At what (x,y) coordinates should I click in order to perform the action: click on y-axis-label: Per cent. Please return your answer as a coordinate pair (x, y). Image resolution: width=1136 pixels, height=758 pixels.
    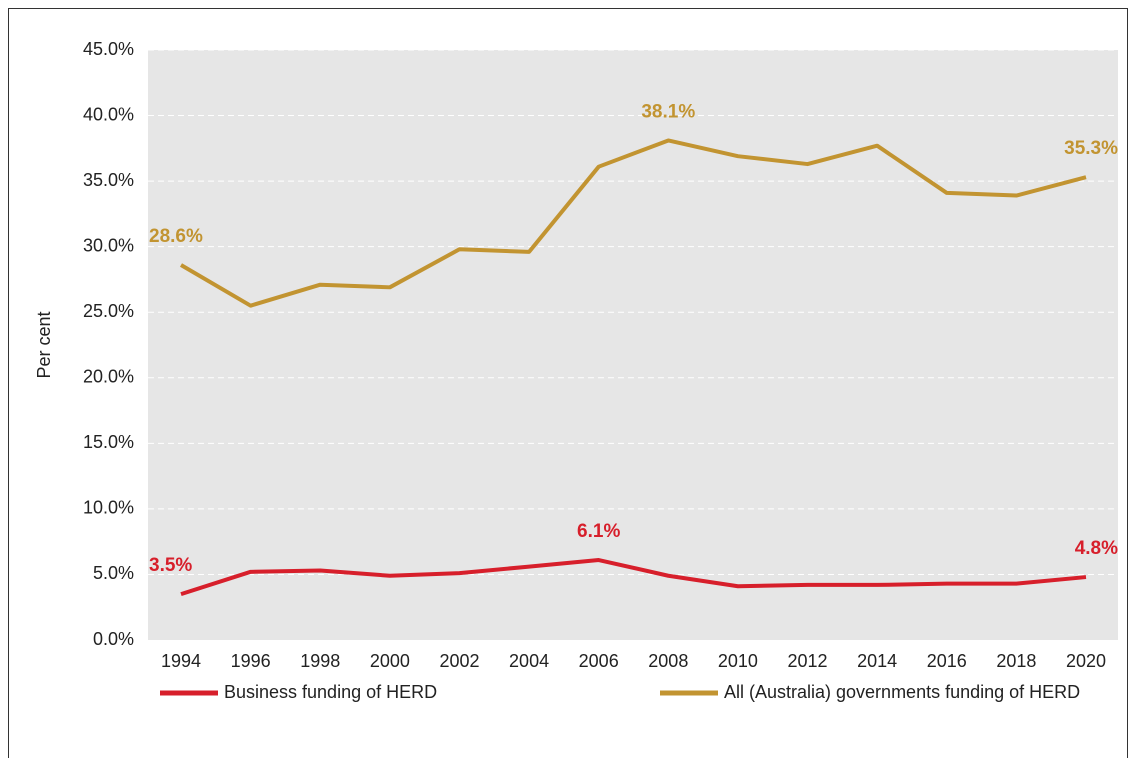
    Looking at the image, I should click on (44, 344).